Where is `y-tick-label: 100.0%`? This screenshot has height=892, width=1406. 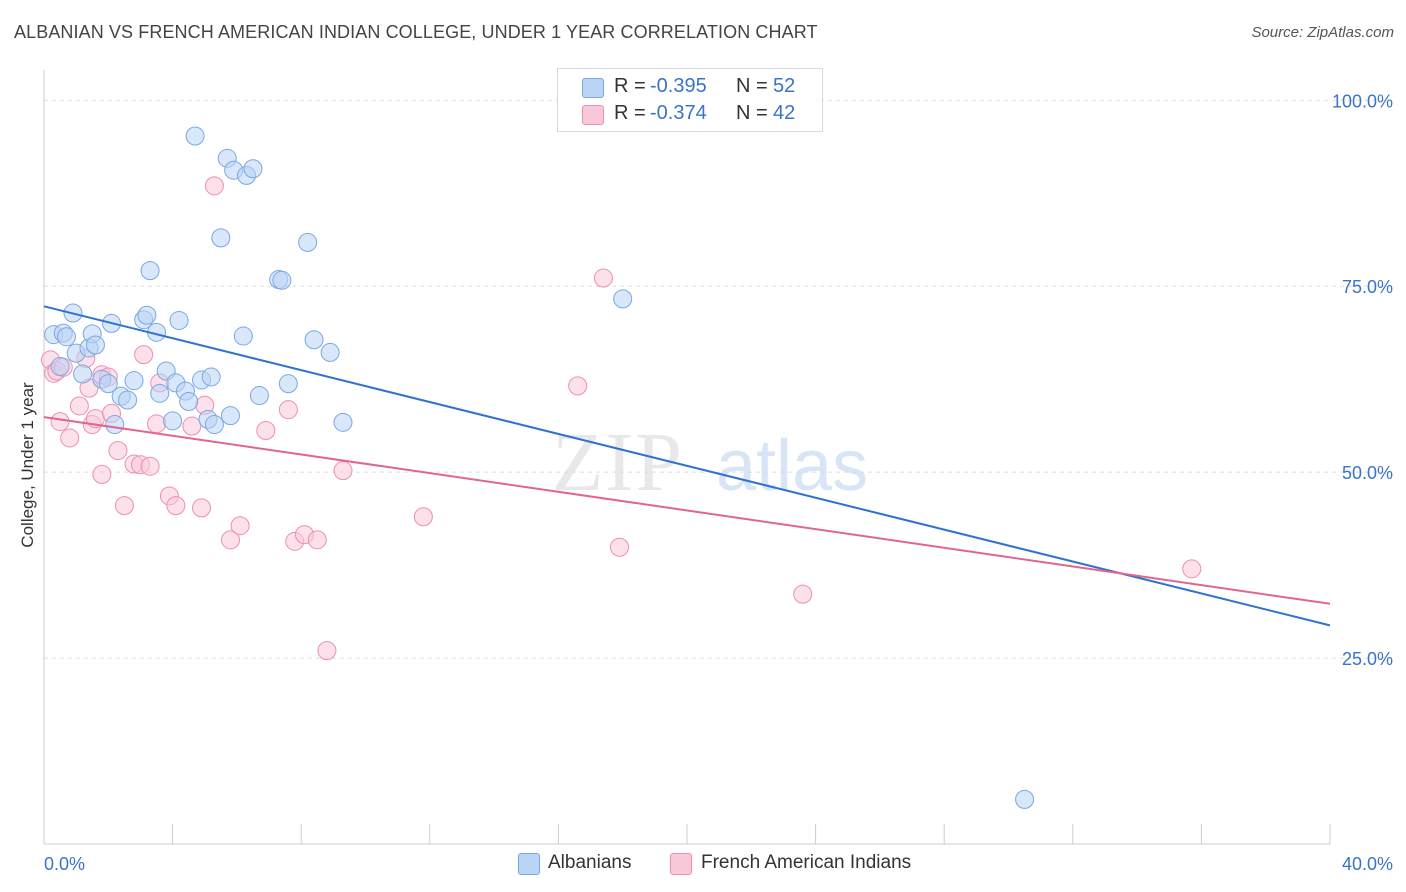 y-tick-label: 100.0% is located at coordinates (1362, 101).